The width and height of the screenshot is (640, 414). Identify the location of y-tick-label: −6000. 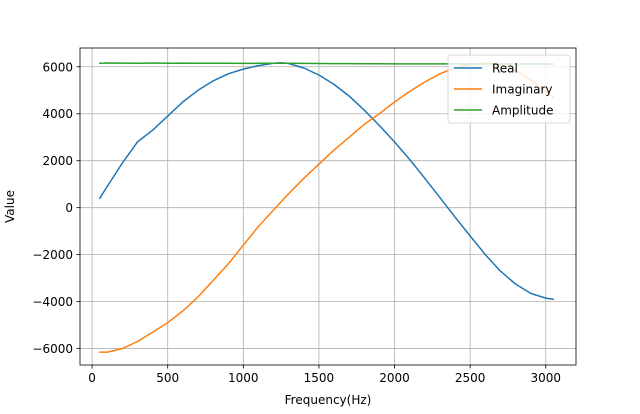
(52, 349).